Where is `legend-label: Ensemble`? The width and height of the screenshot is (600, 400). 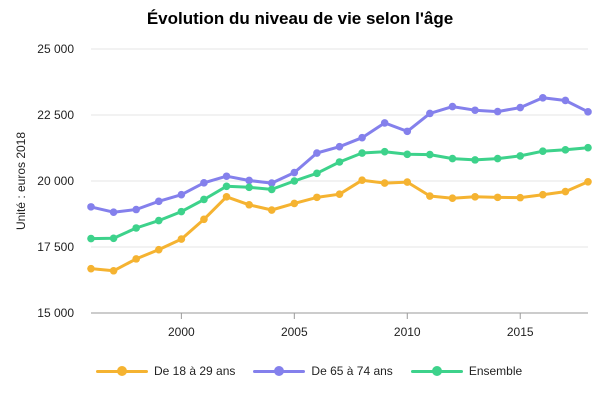
legend-label: Ensemble is located at coordinates (495, 371).